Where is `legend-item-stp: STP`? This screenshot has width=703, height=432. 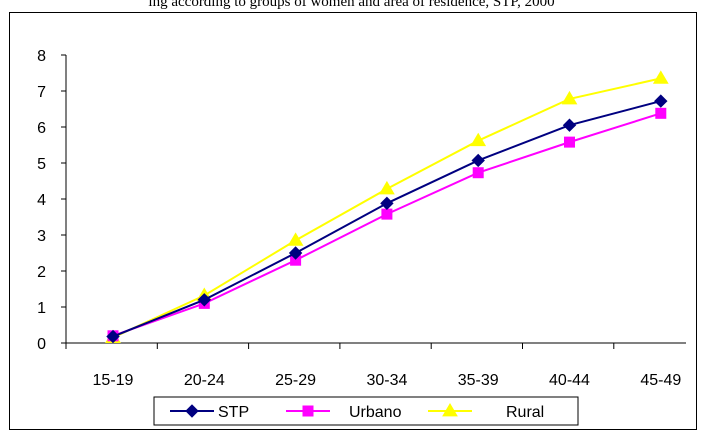
legend-item-stp: STP is located at coordinates (209, 412).